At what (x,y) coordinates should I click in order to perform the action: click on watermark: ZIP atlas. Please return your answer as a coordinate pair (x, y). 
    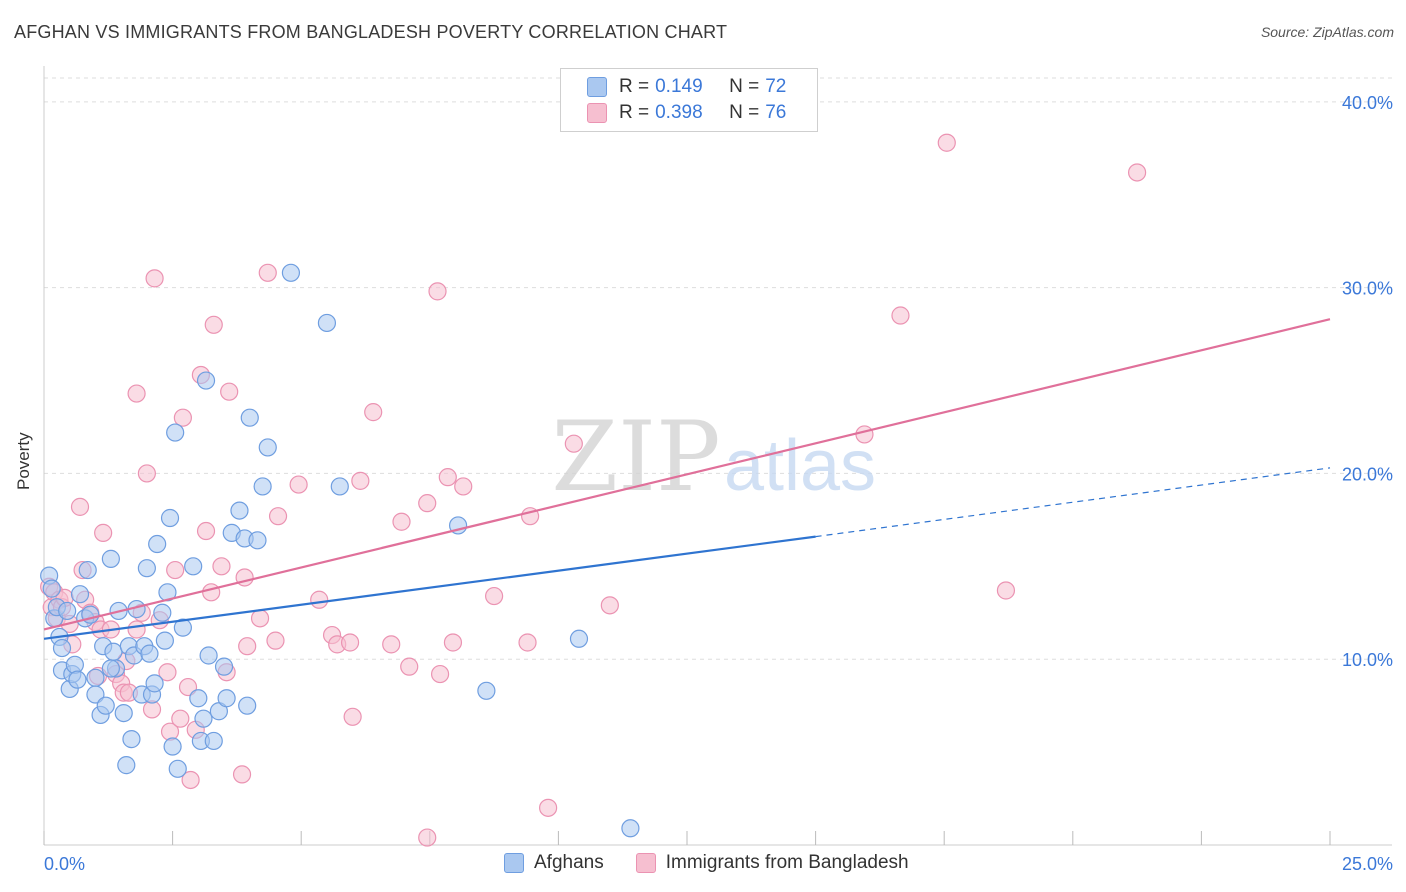
    Looking at the image, I should click on (713, 457).